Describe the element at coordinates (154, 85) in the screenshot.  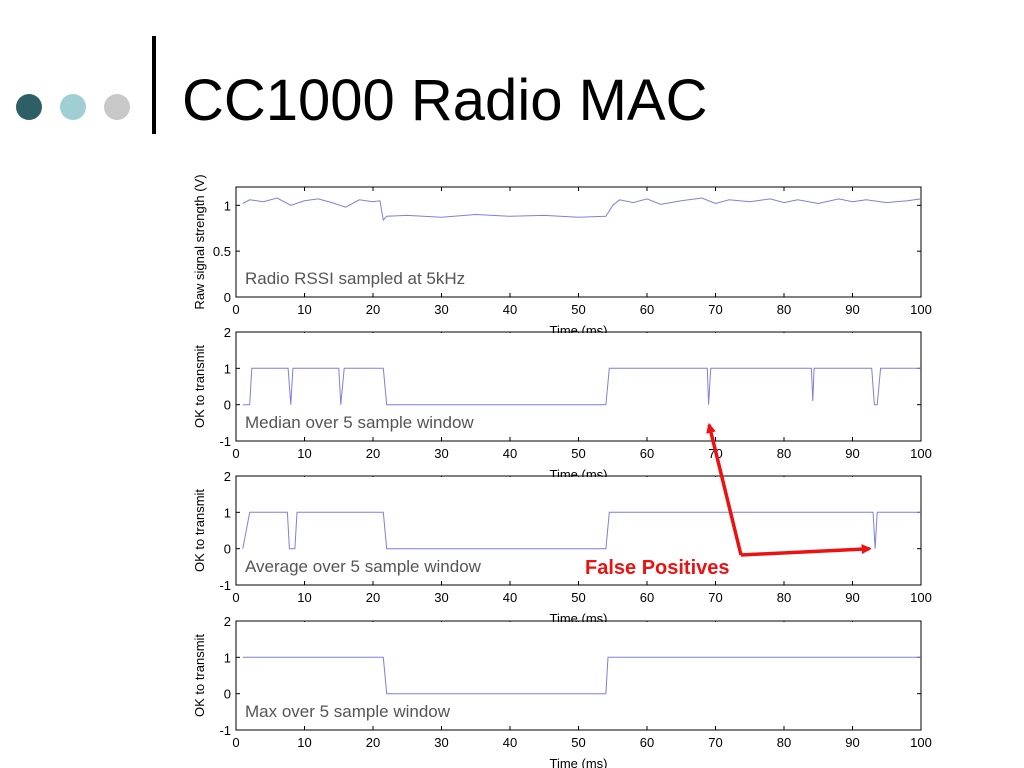
I see `title-divider` at that location.